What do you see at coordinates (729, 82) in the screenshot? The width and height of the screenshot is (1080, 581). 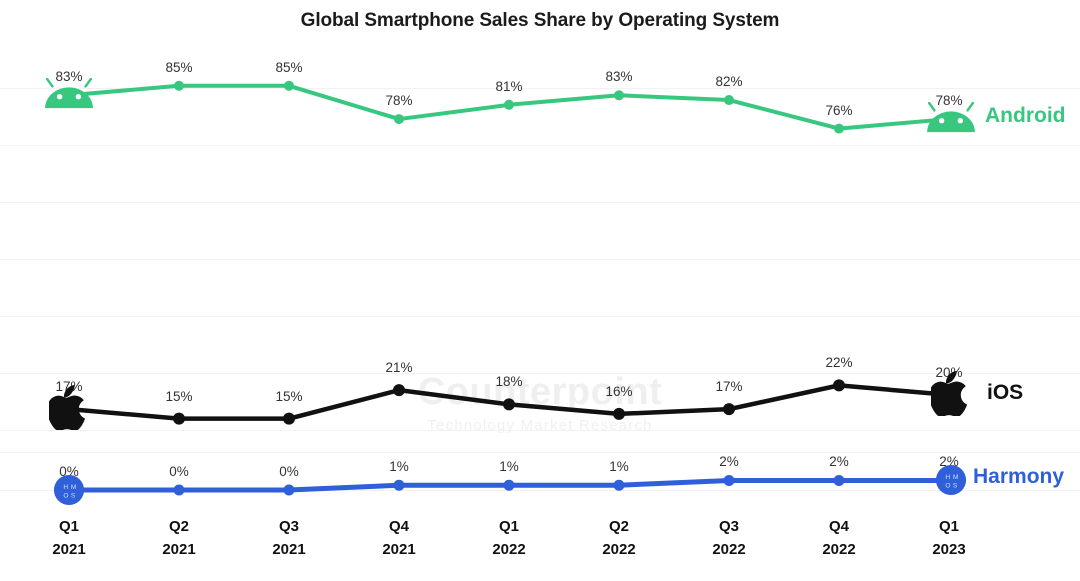 I see `data-label: 82%` at bounding box center [729, 82].